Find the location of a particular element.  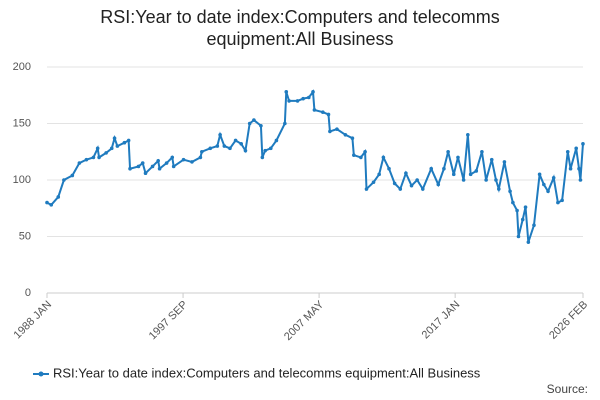

y-tick-label: 200 is located at coordinates (22, 67).